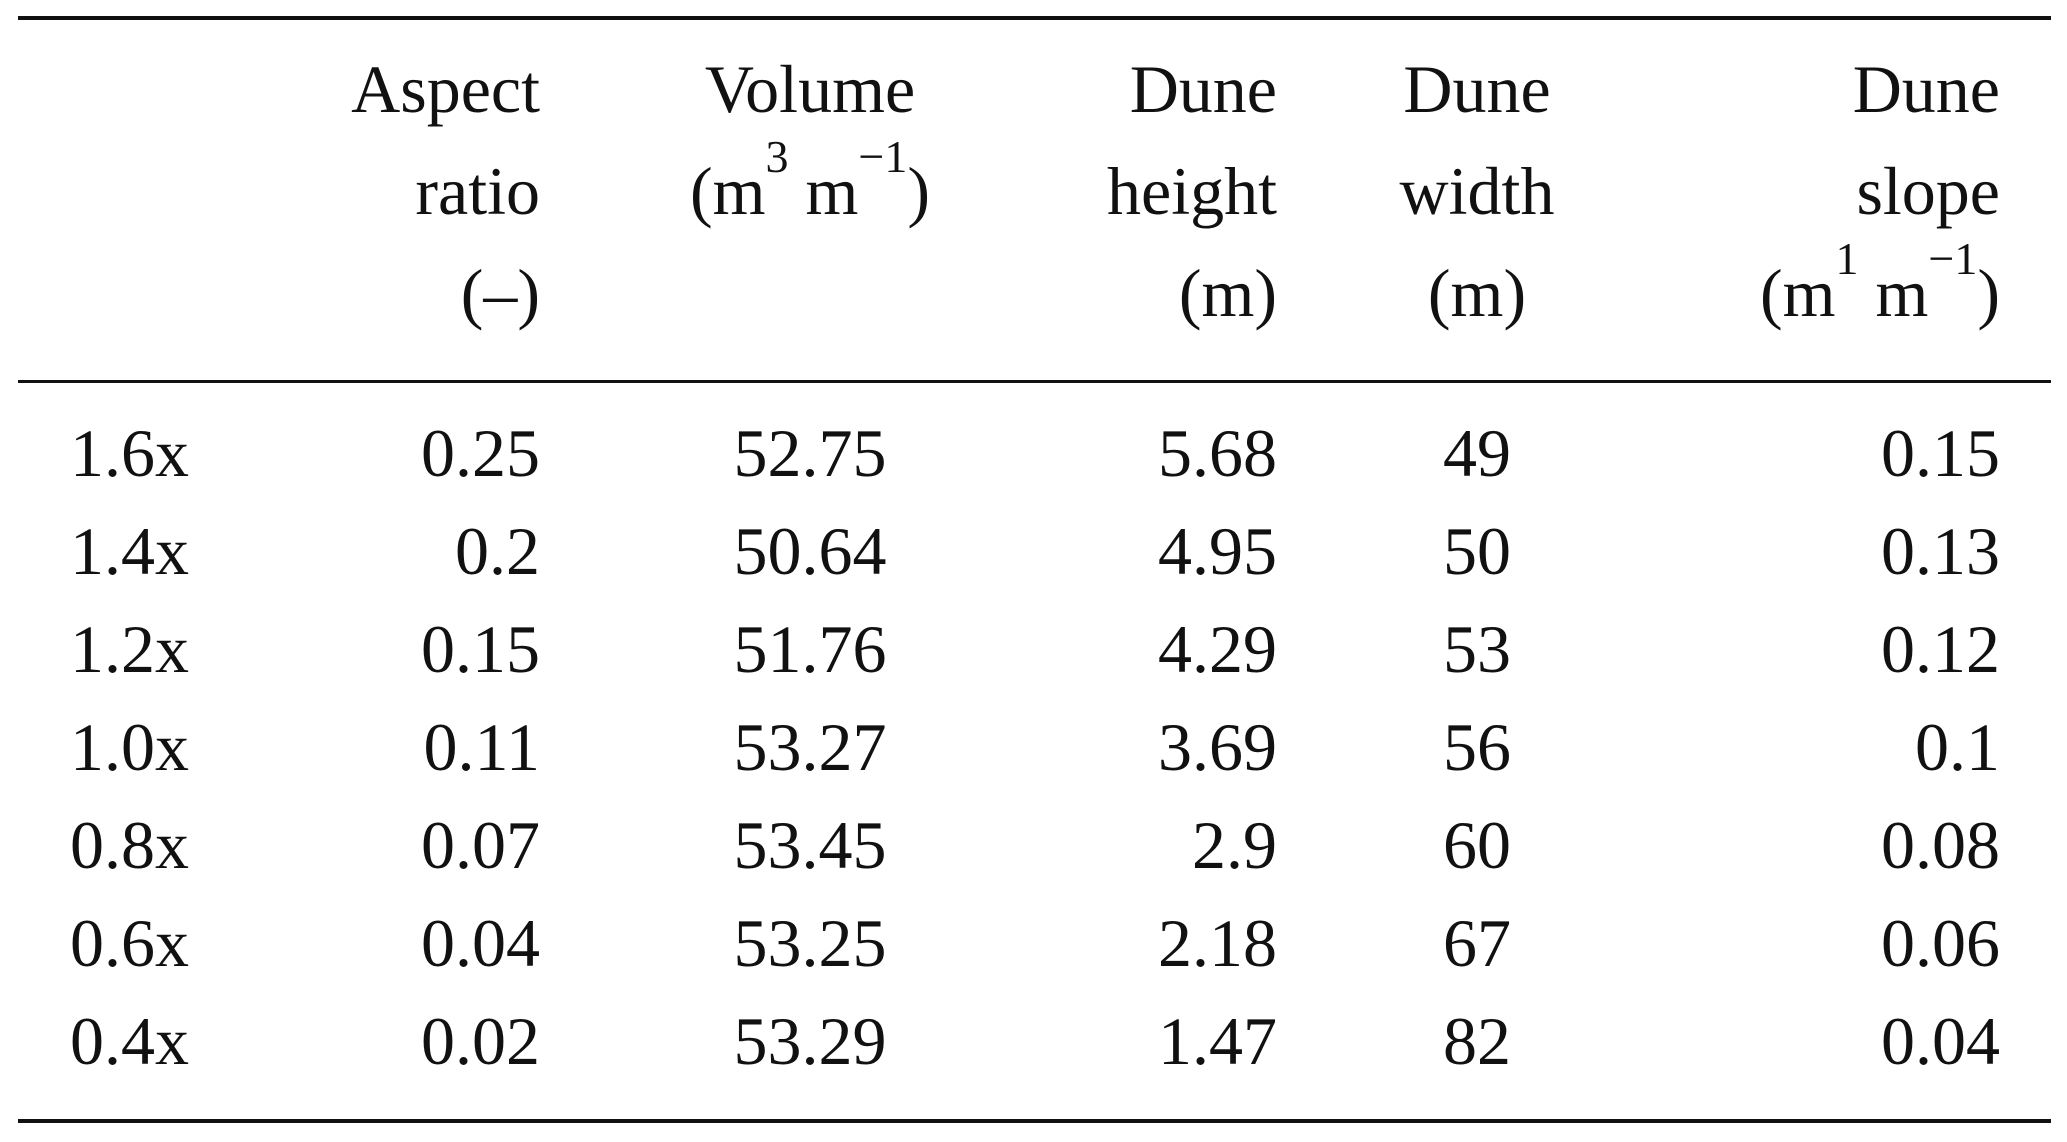  Describe the element at coordinates (1940, 1041) in the screenshot. I see `cell-dune-slope: 0.04` at that location.